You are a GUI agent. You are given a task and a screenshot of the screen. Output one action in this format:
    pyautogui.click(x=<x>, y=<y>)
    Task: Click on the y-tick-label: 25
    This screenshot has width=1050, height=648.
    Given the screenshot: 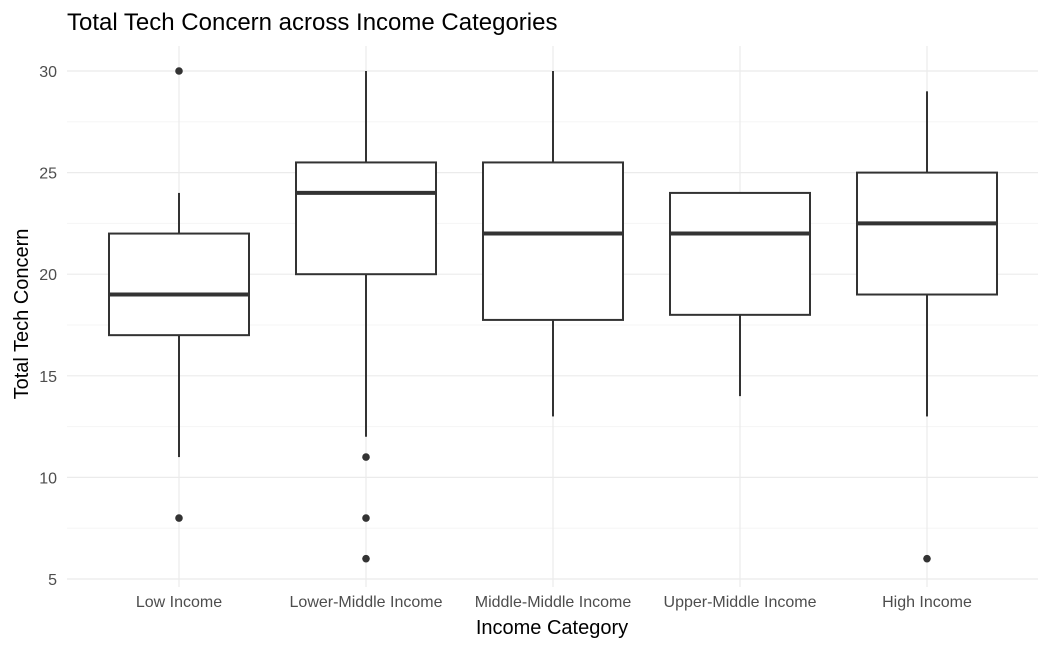 What is the action you would take?
    pyautogui.click(x=48, y=174)
    